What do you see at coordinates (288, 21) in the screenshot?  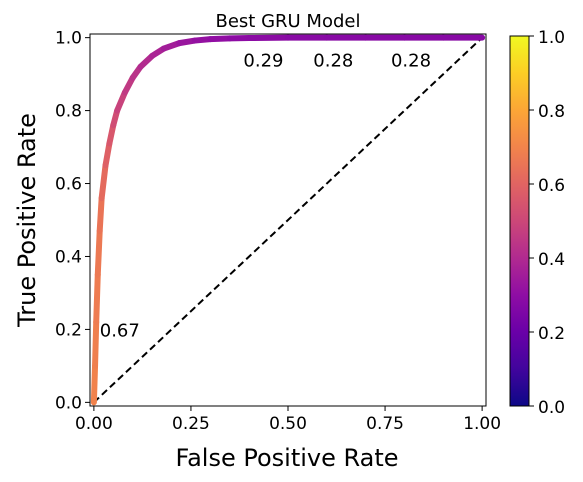 I see `chart-title: Best GRU Model` at bounding box center [288, 21].